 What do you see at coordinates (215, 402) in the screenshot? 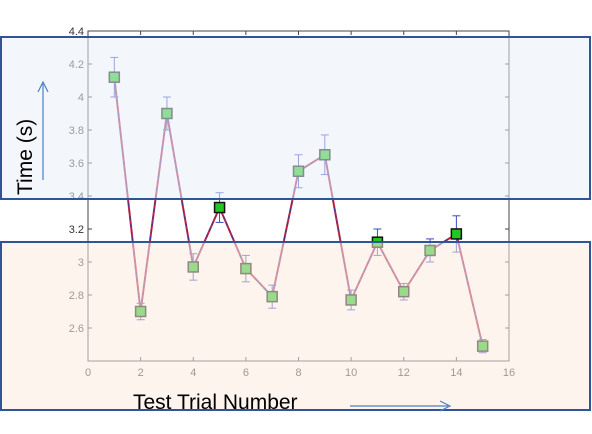
I see `x-axis-label: Test Trial Number` at bounding box center [215, 402].